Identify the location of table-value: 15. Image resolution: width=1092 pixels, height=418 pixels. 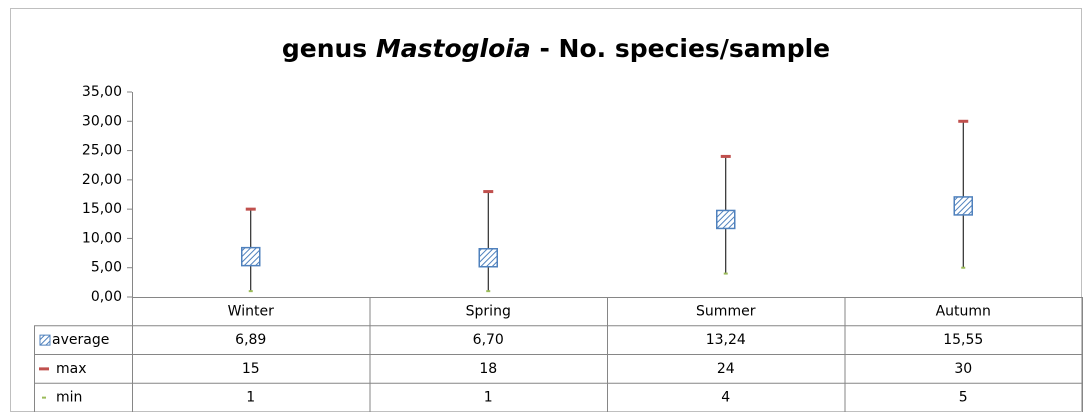
(251, 369).